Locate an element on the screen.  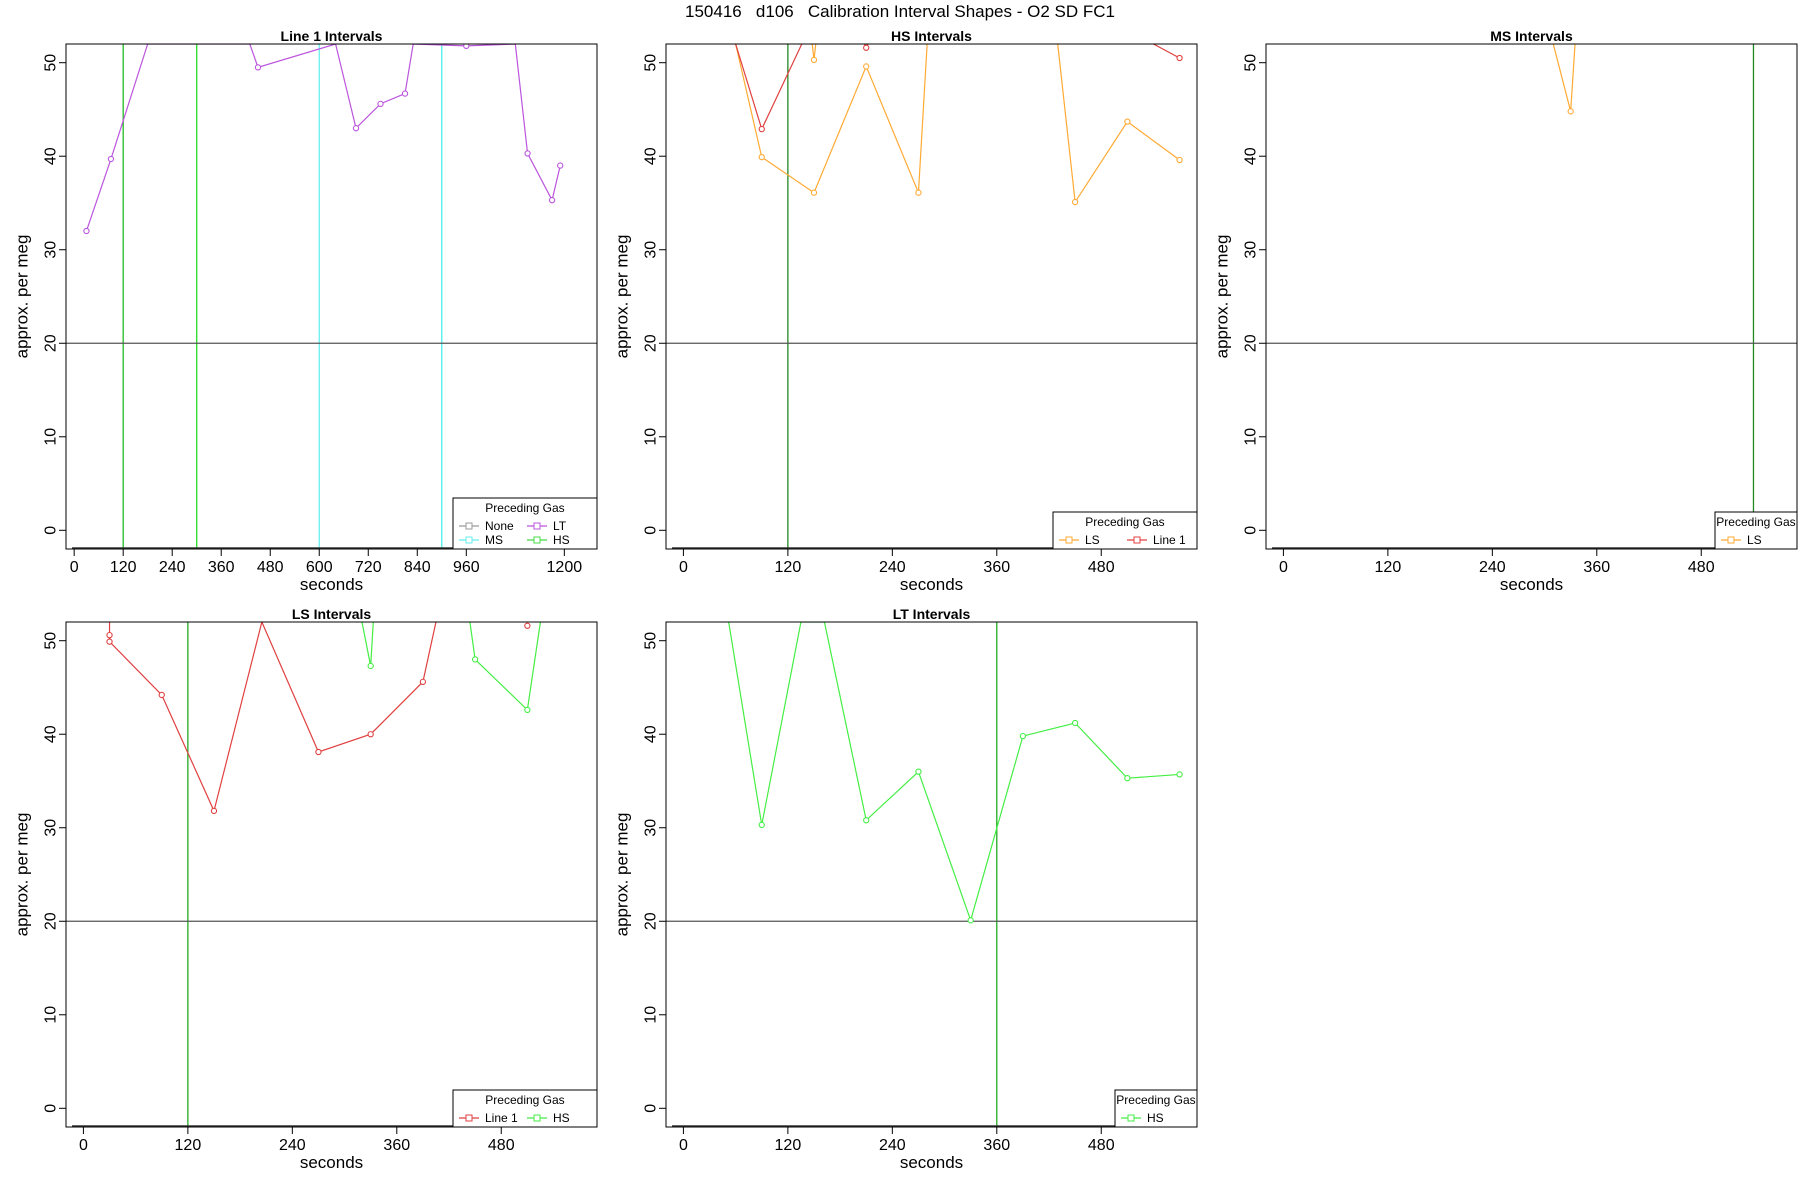
legend-entry-label: LS is located at coordinates (1092, 540).